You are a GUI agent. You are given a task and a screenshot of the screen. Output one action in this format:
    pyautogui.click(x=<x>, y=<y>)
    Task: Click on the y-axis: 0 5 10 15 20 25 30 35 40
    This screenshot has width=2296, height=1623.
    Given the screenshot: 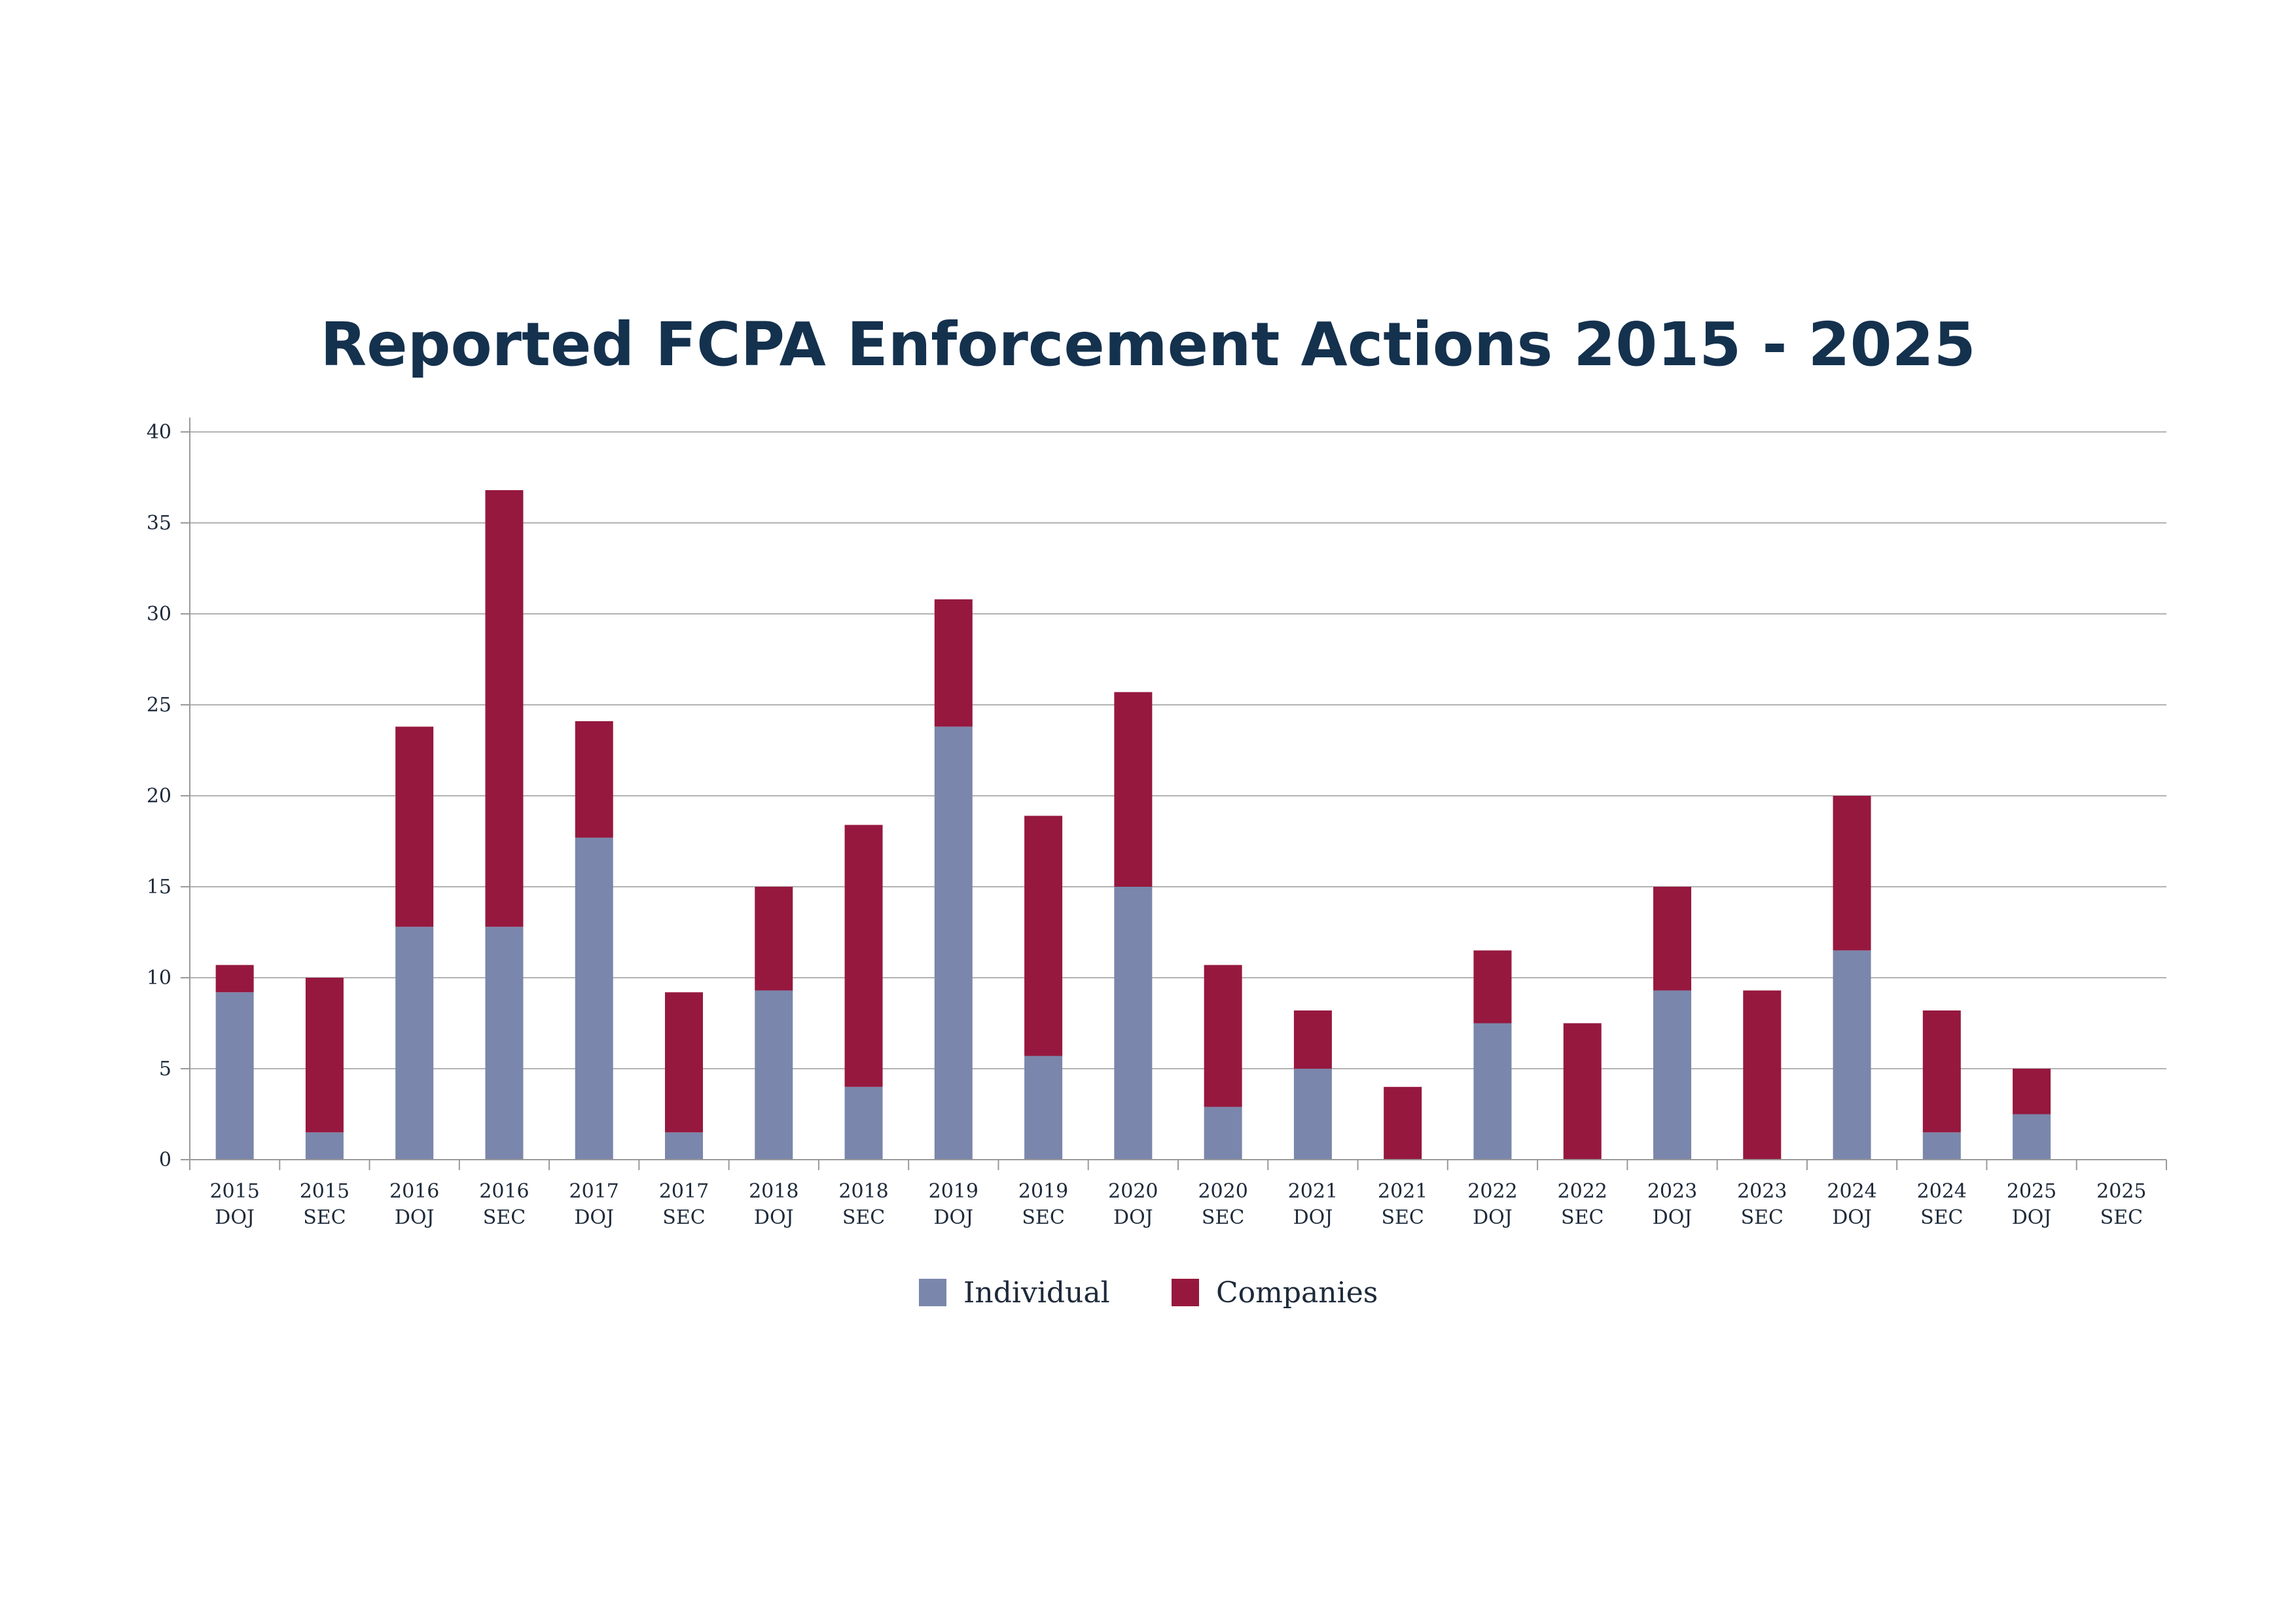 What is the action you would take?
    pyautogui.click(x=168, y=794)
    